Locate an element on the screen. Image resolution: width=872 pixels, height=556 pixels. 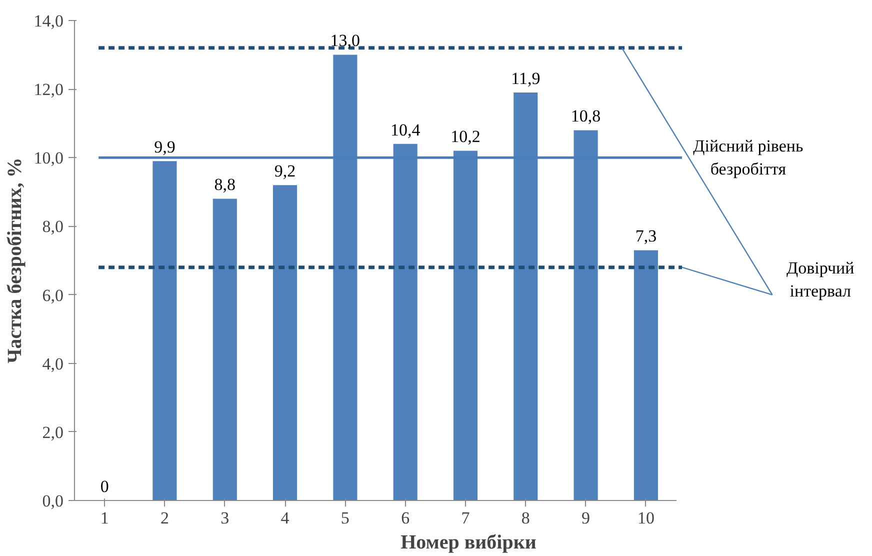
x-axis-title: Номер вибірки is located at coordinates (468, 543).